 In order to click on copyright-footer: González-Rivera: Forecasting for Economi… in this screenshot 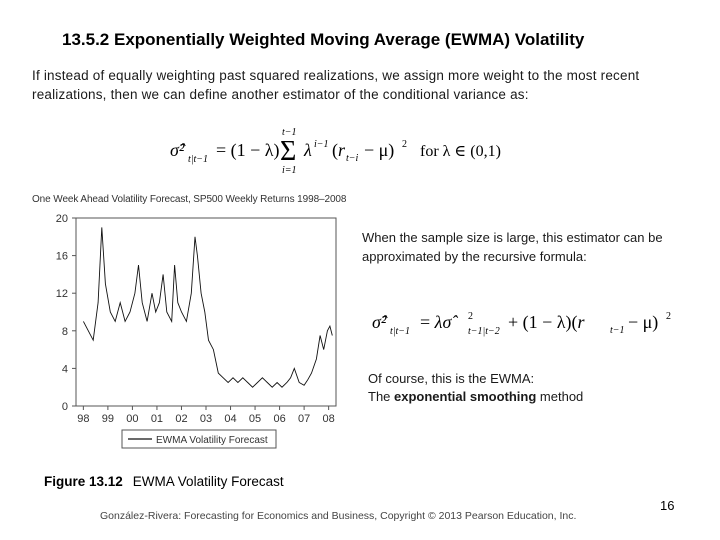, I will do `click(338, 516)`.